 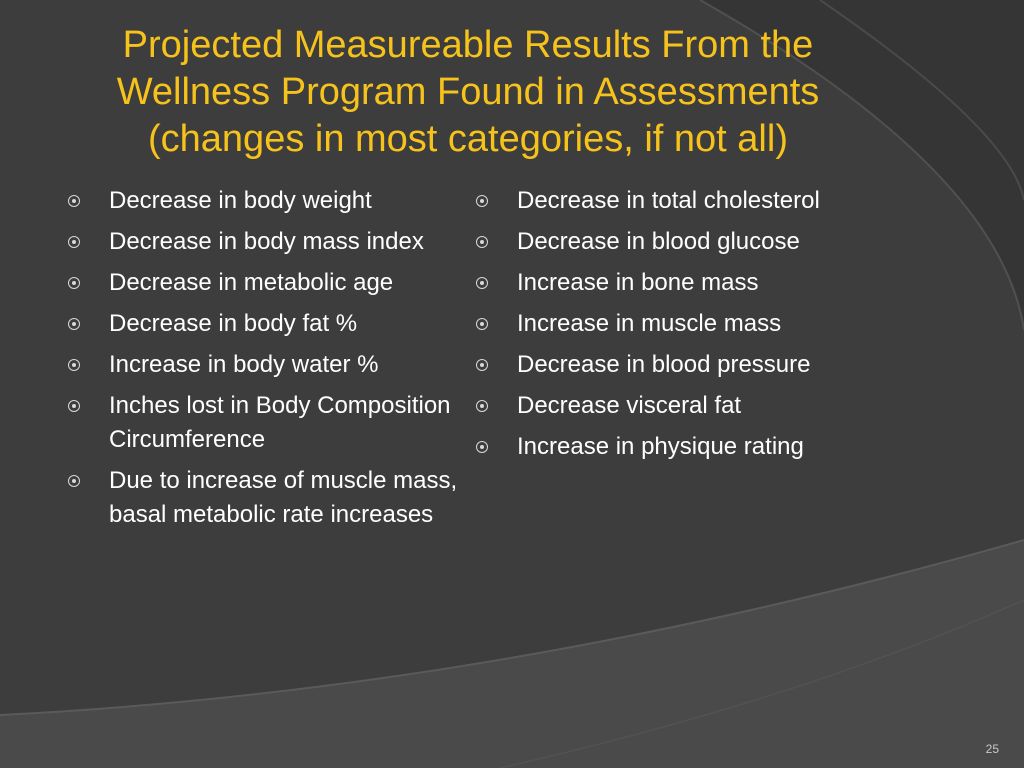 I want to click on list-item: Decrease in body fat %, so click(x=266, y=324).